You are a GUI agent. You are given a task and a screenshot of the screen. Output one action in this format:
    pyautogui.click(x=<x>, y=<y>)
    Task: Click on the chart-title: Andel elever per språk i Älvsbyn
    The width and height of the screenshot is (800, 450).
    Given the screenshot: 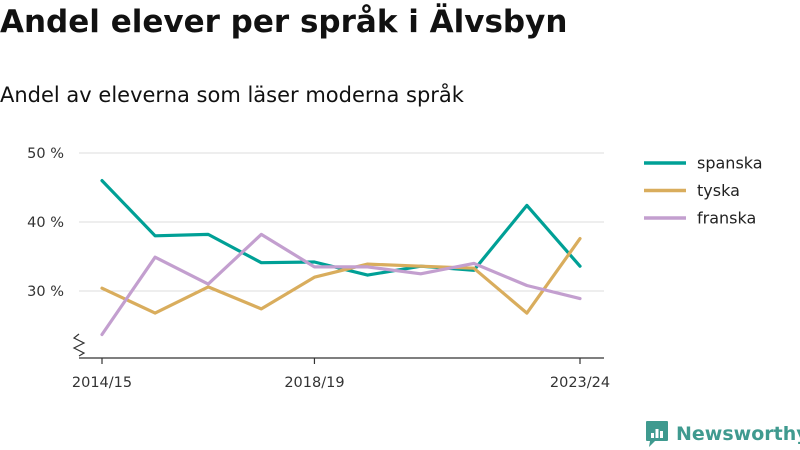 What is the action you would take?
    pyautogui.click(x=284, y=22)
    